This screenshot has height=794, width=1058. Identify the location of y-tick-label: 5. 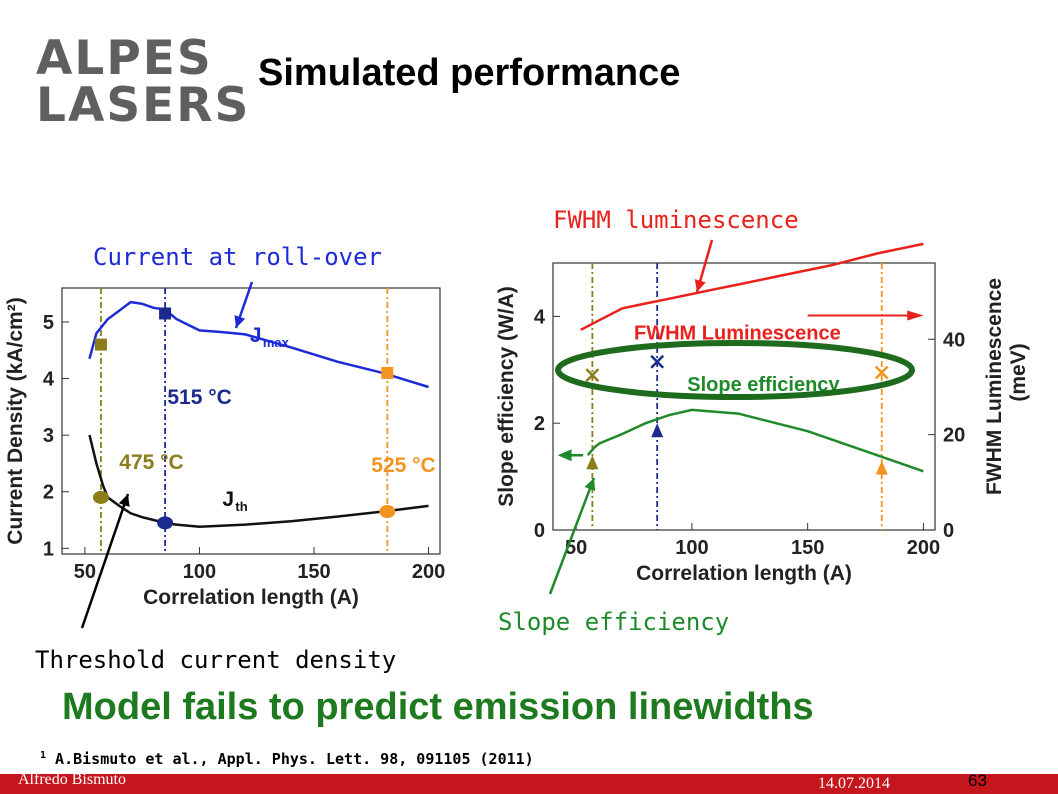
(48, 323).